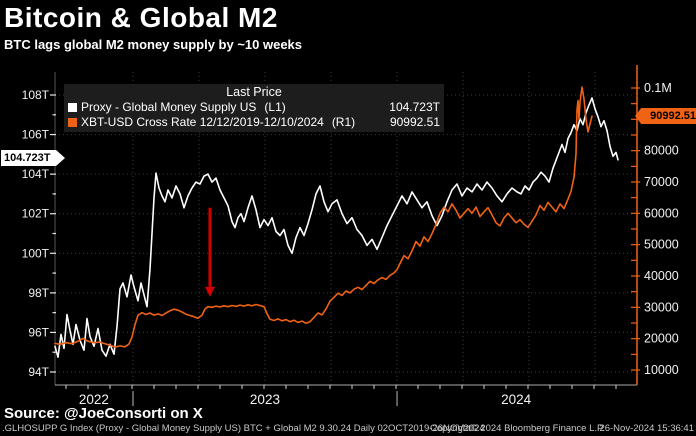  What do you see at coordinates (36, 214) in the screenshot?
I see `left-axis-tick-label: 102T` at bounding box center [36, 214].